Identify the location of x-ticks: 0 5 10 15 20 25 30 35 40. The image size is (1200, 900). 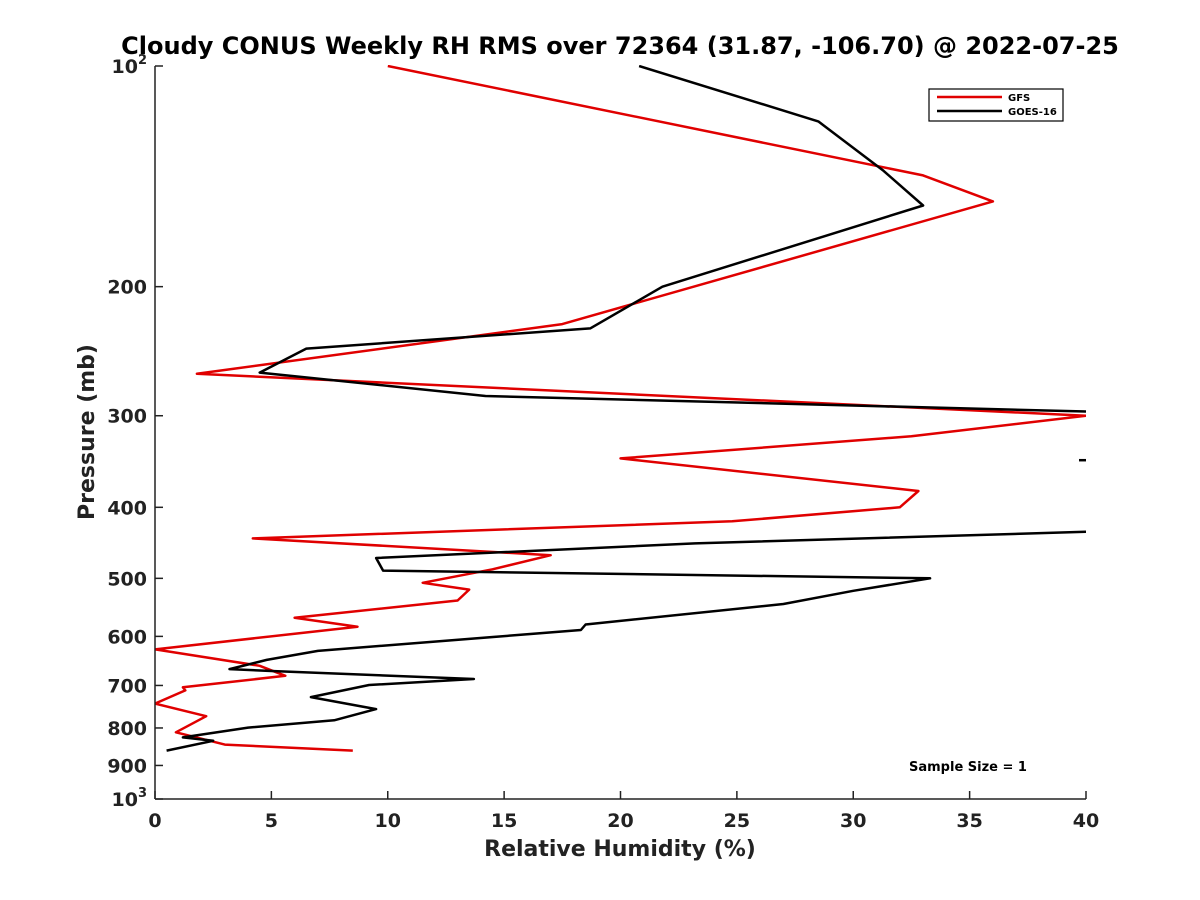
(623, 811).